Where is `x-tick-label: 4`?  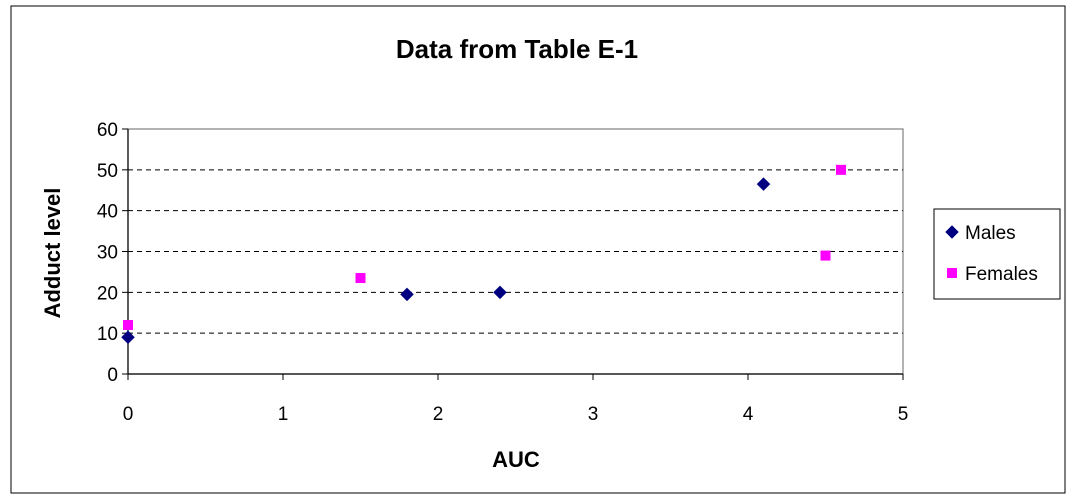
x-tick-label: 4 is located at coordinates (748, 414).